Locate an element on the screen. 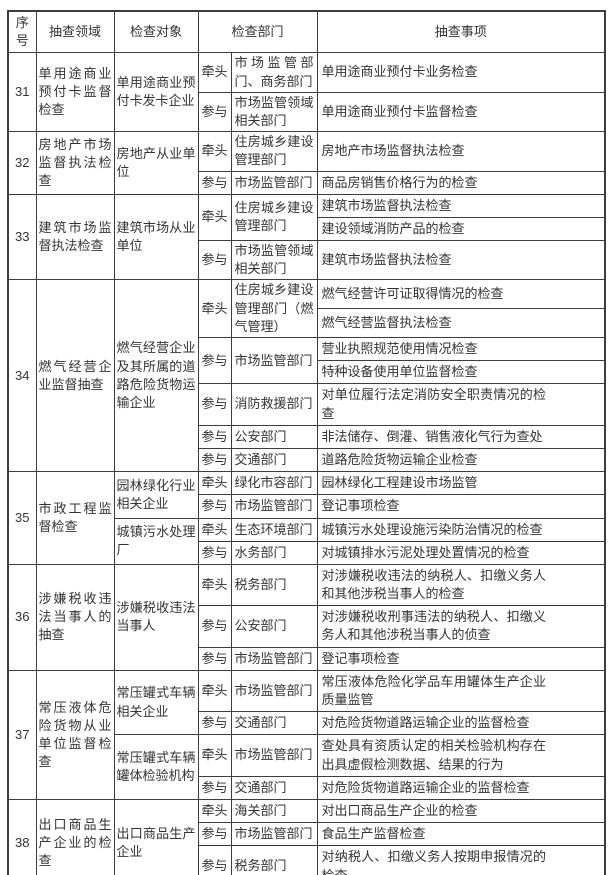 Image resolution: width=608 pixels, height=875 pixels. matter-cell: 对单位履行法定消防安全职责情况的检查 is located at coordinates (461, 404).